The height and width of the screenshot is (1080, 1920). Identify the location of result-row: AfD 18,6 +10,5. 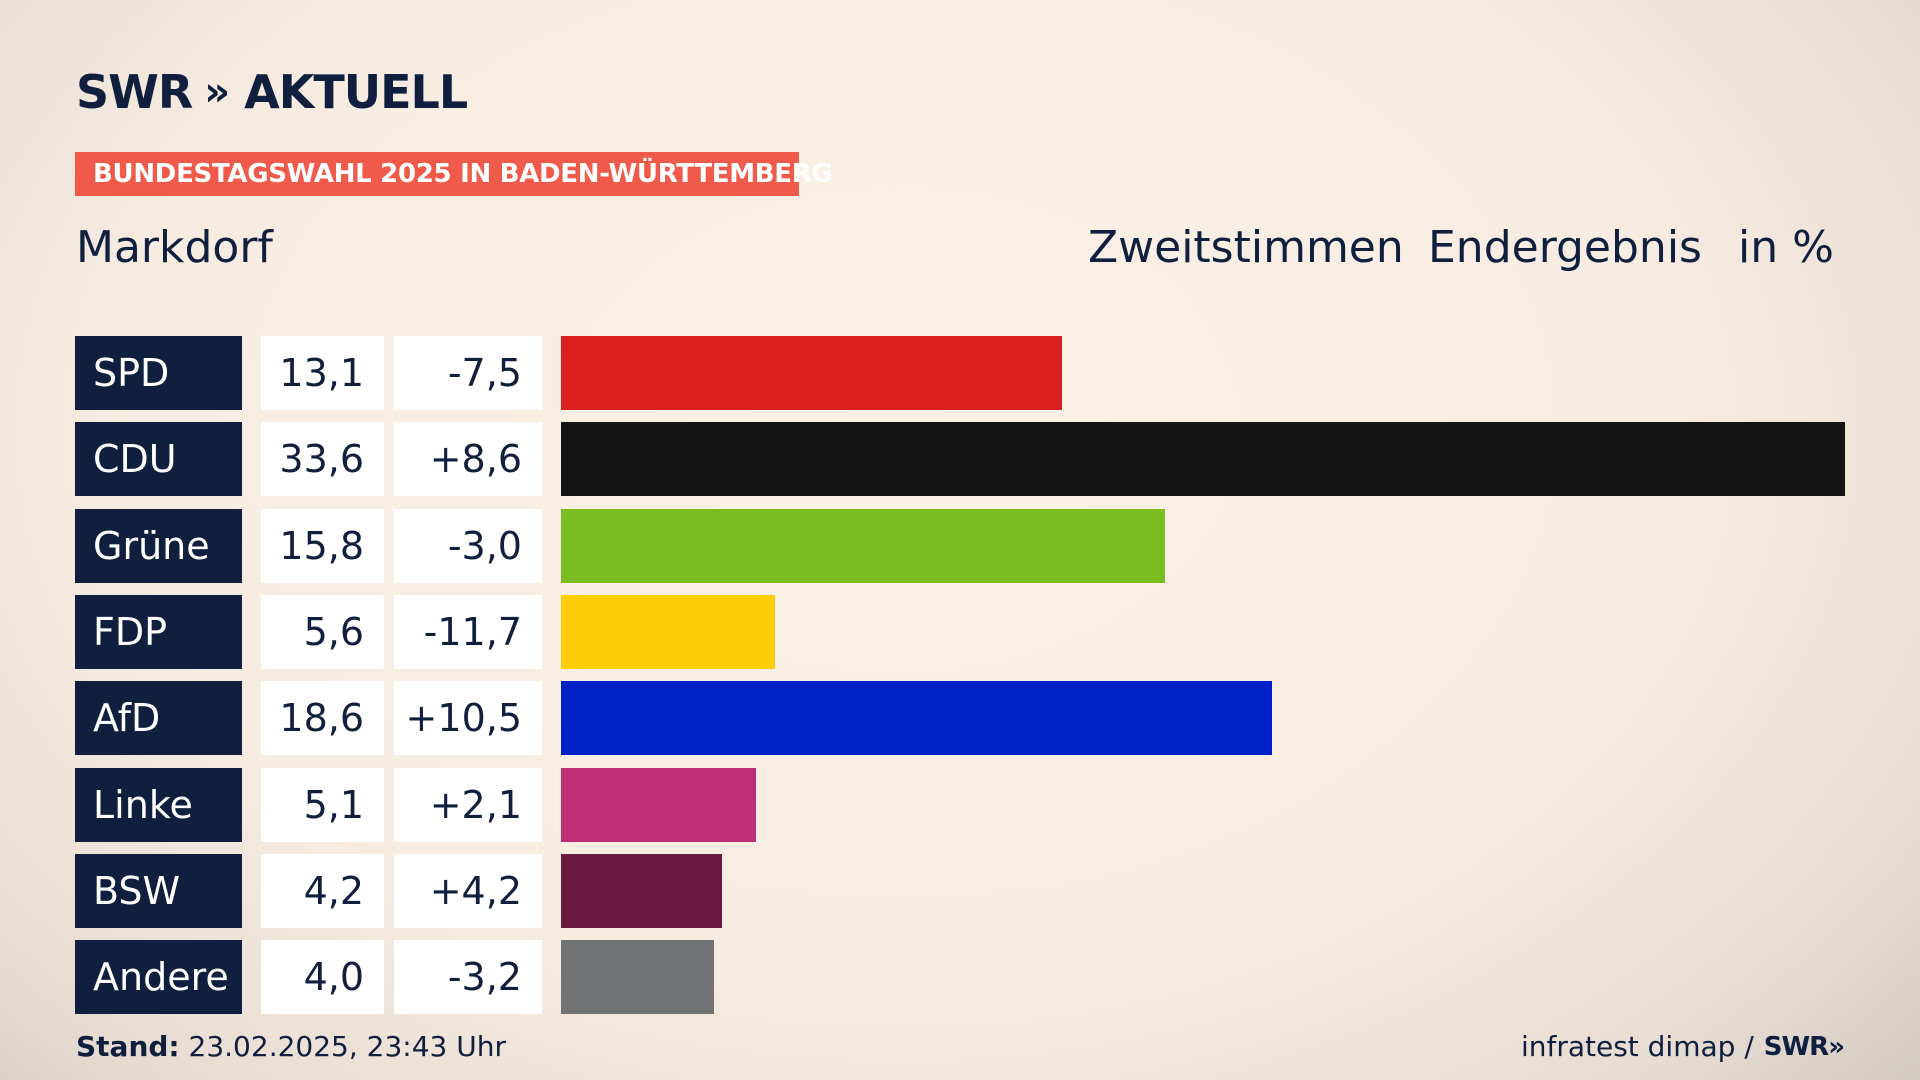
(960, 718).